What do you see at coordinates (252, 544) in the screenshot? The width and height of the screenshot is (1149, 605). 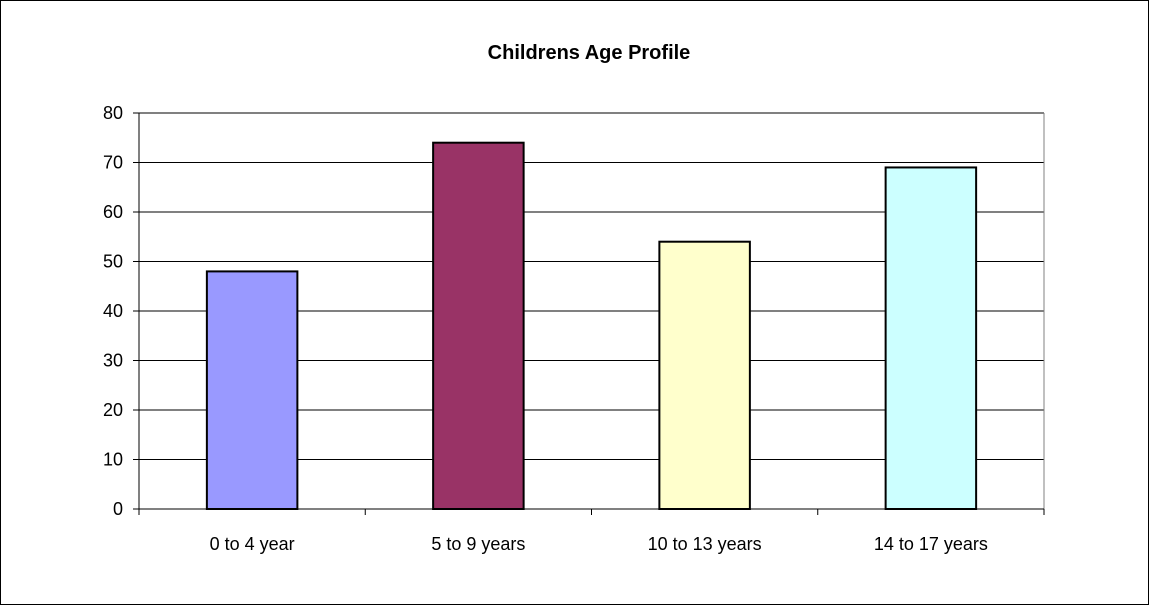 I see `x-tick-label: 0 to 4 year` at bounding box center [252, 544].